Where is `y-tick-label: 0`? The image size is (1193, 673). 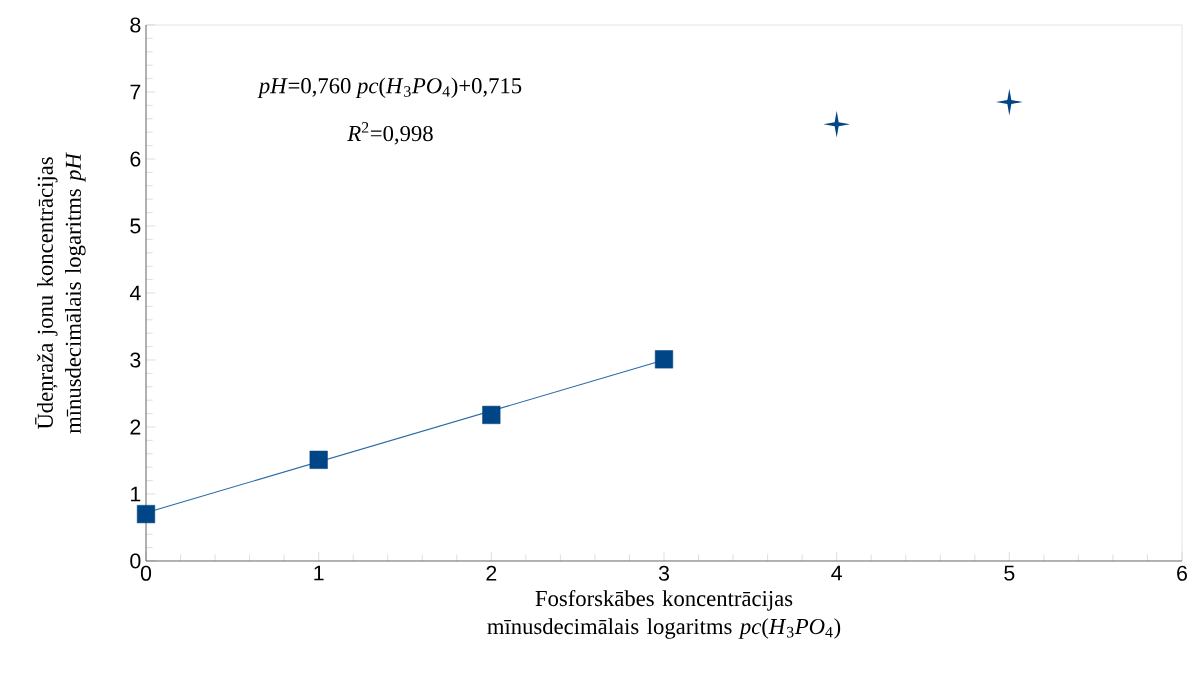 y-tick-label: 0 is located at coordinates (135, 561).